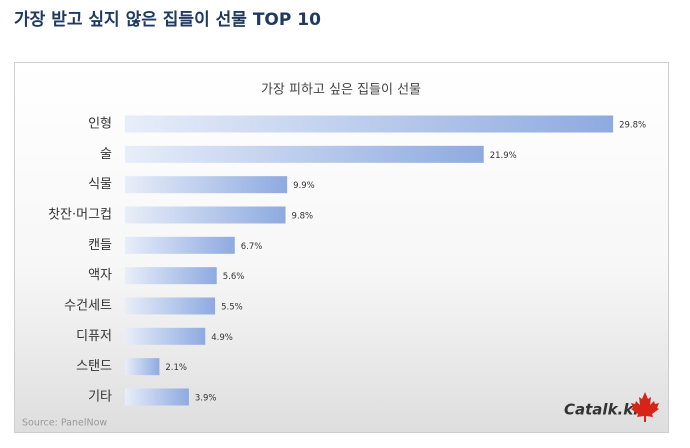 This screenshot has width=690, height=448. I want to click on chart-title: 가장 피하고 싶은 집들이 선물, so click(341, 90).